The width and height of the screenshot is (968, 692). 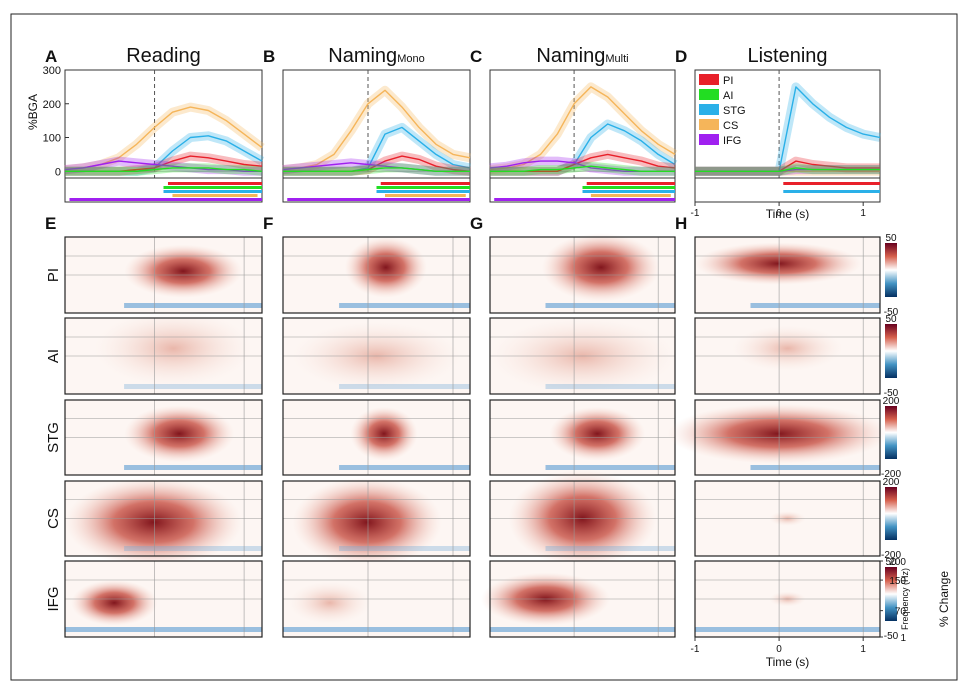 What do you see at coordinates (730, 126) in the screenshot?
I see `legend-label: CS` at bounding box center [730, 126].